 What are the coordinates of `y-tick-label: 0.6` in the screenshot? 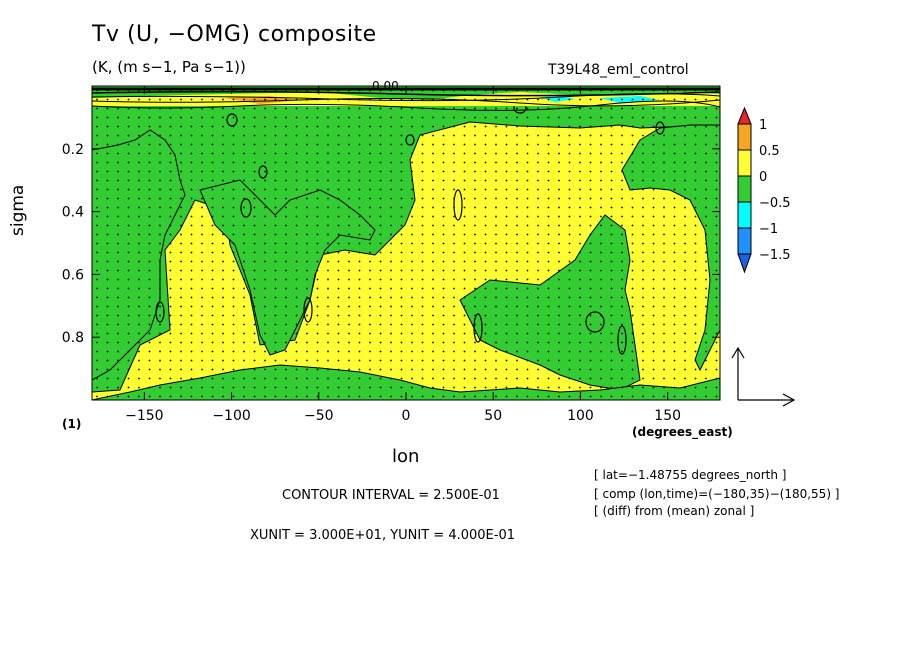 It's located at (73, 275).